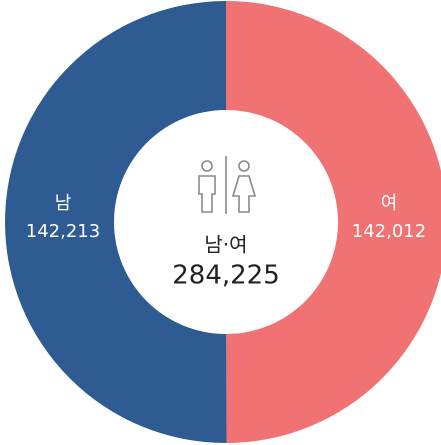 The height and width of the screenshot is (445, 441). I want to click on slice-category: 여, so click(389, 203).